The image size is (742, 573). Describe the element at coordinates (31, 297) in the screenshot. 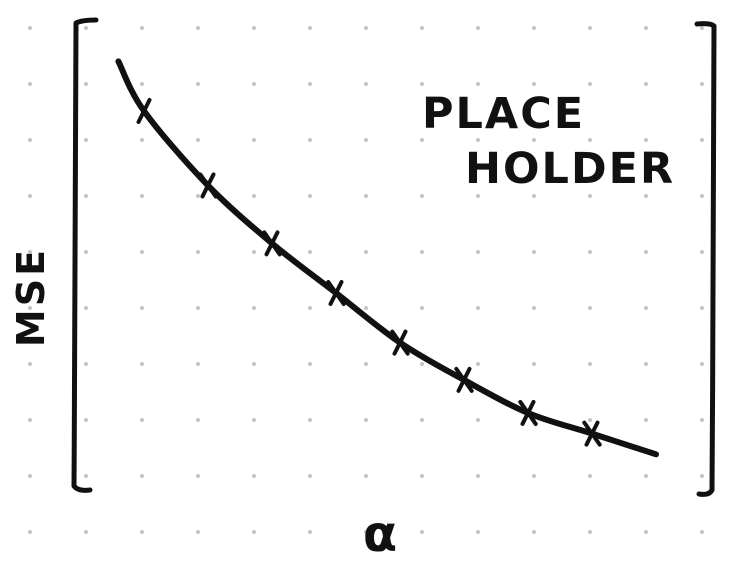

I see `y-axis-label: MSE` at that location.